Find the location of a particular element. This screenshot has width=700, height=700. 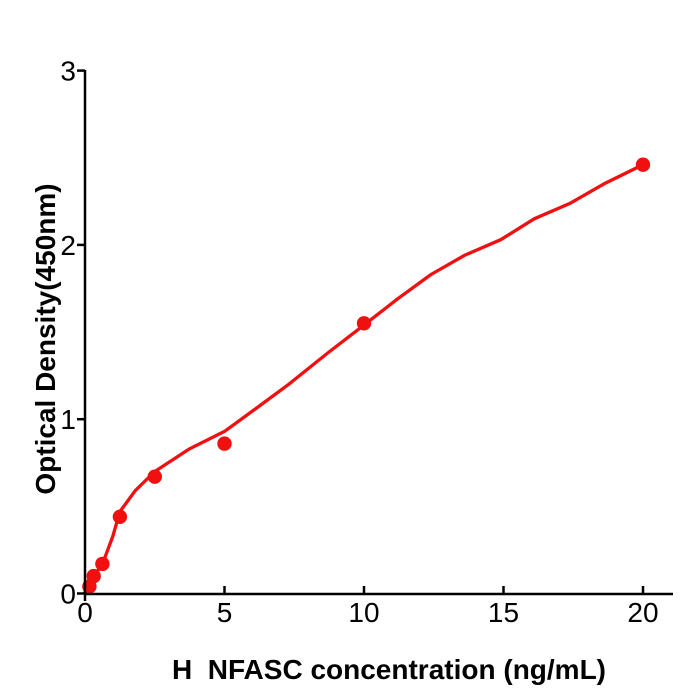

y-tick-label: 1 is located at coordinates (68, 419).